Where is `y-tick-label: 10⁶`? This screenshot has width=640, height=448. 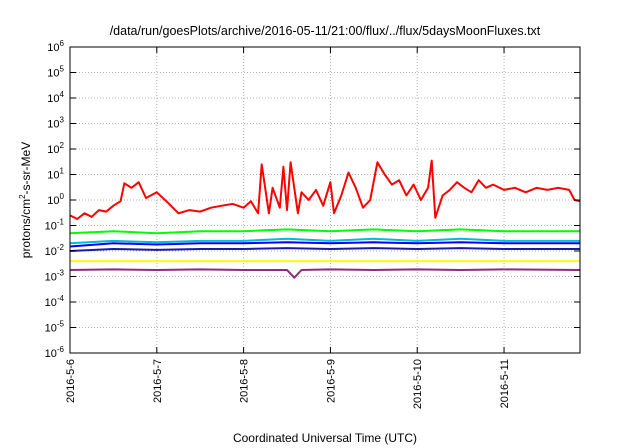 y-tick-label: 10⁶ is located at coordinates (55, 46).